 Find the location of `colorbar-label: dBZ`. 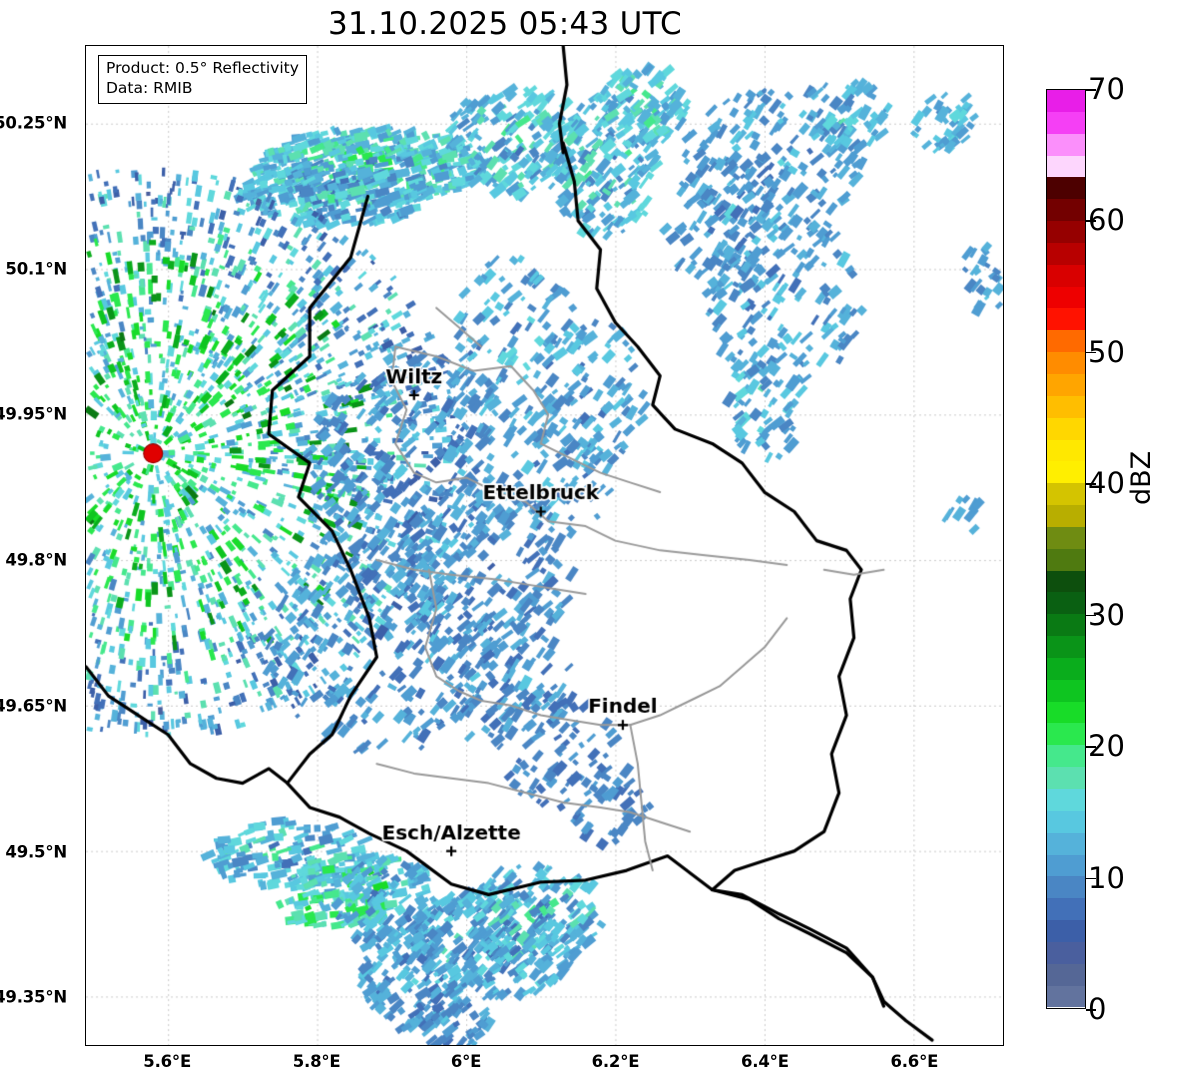

colorbar-label: dBZ is located at coordinates (1141, 477).